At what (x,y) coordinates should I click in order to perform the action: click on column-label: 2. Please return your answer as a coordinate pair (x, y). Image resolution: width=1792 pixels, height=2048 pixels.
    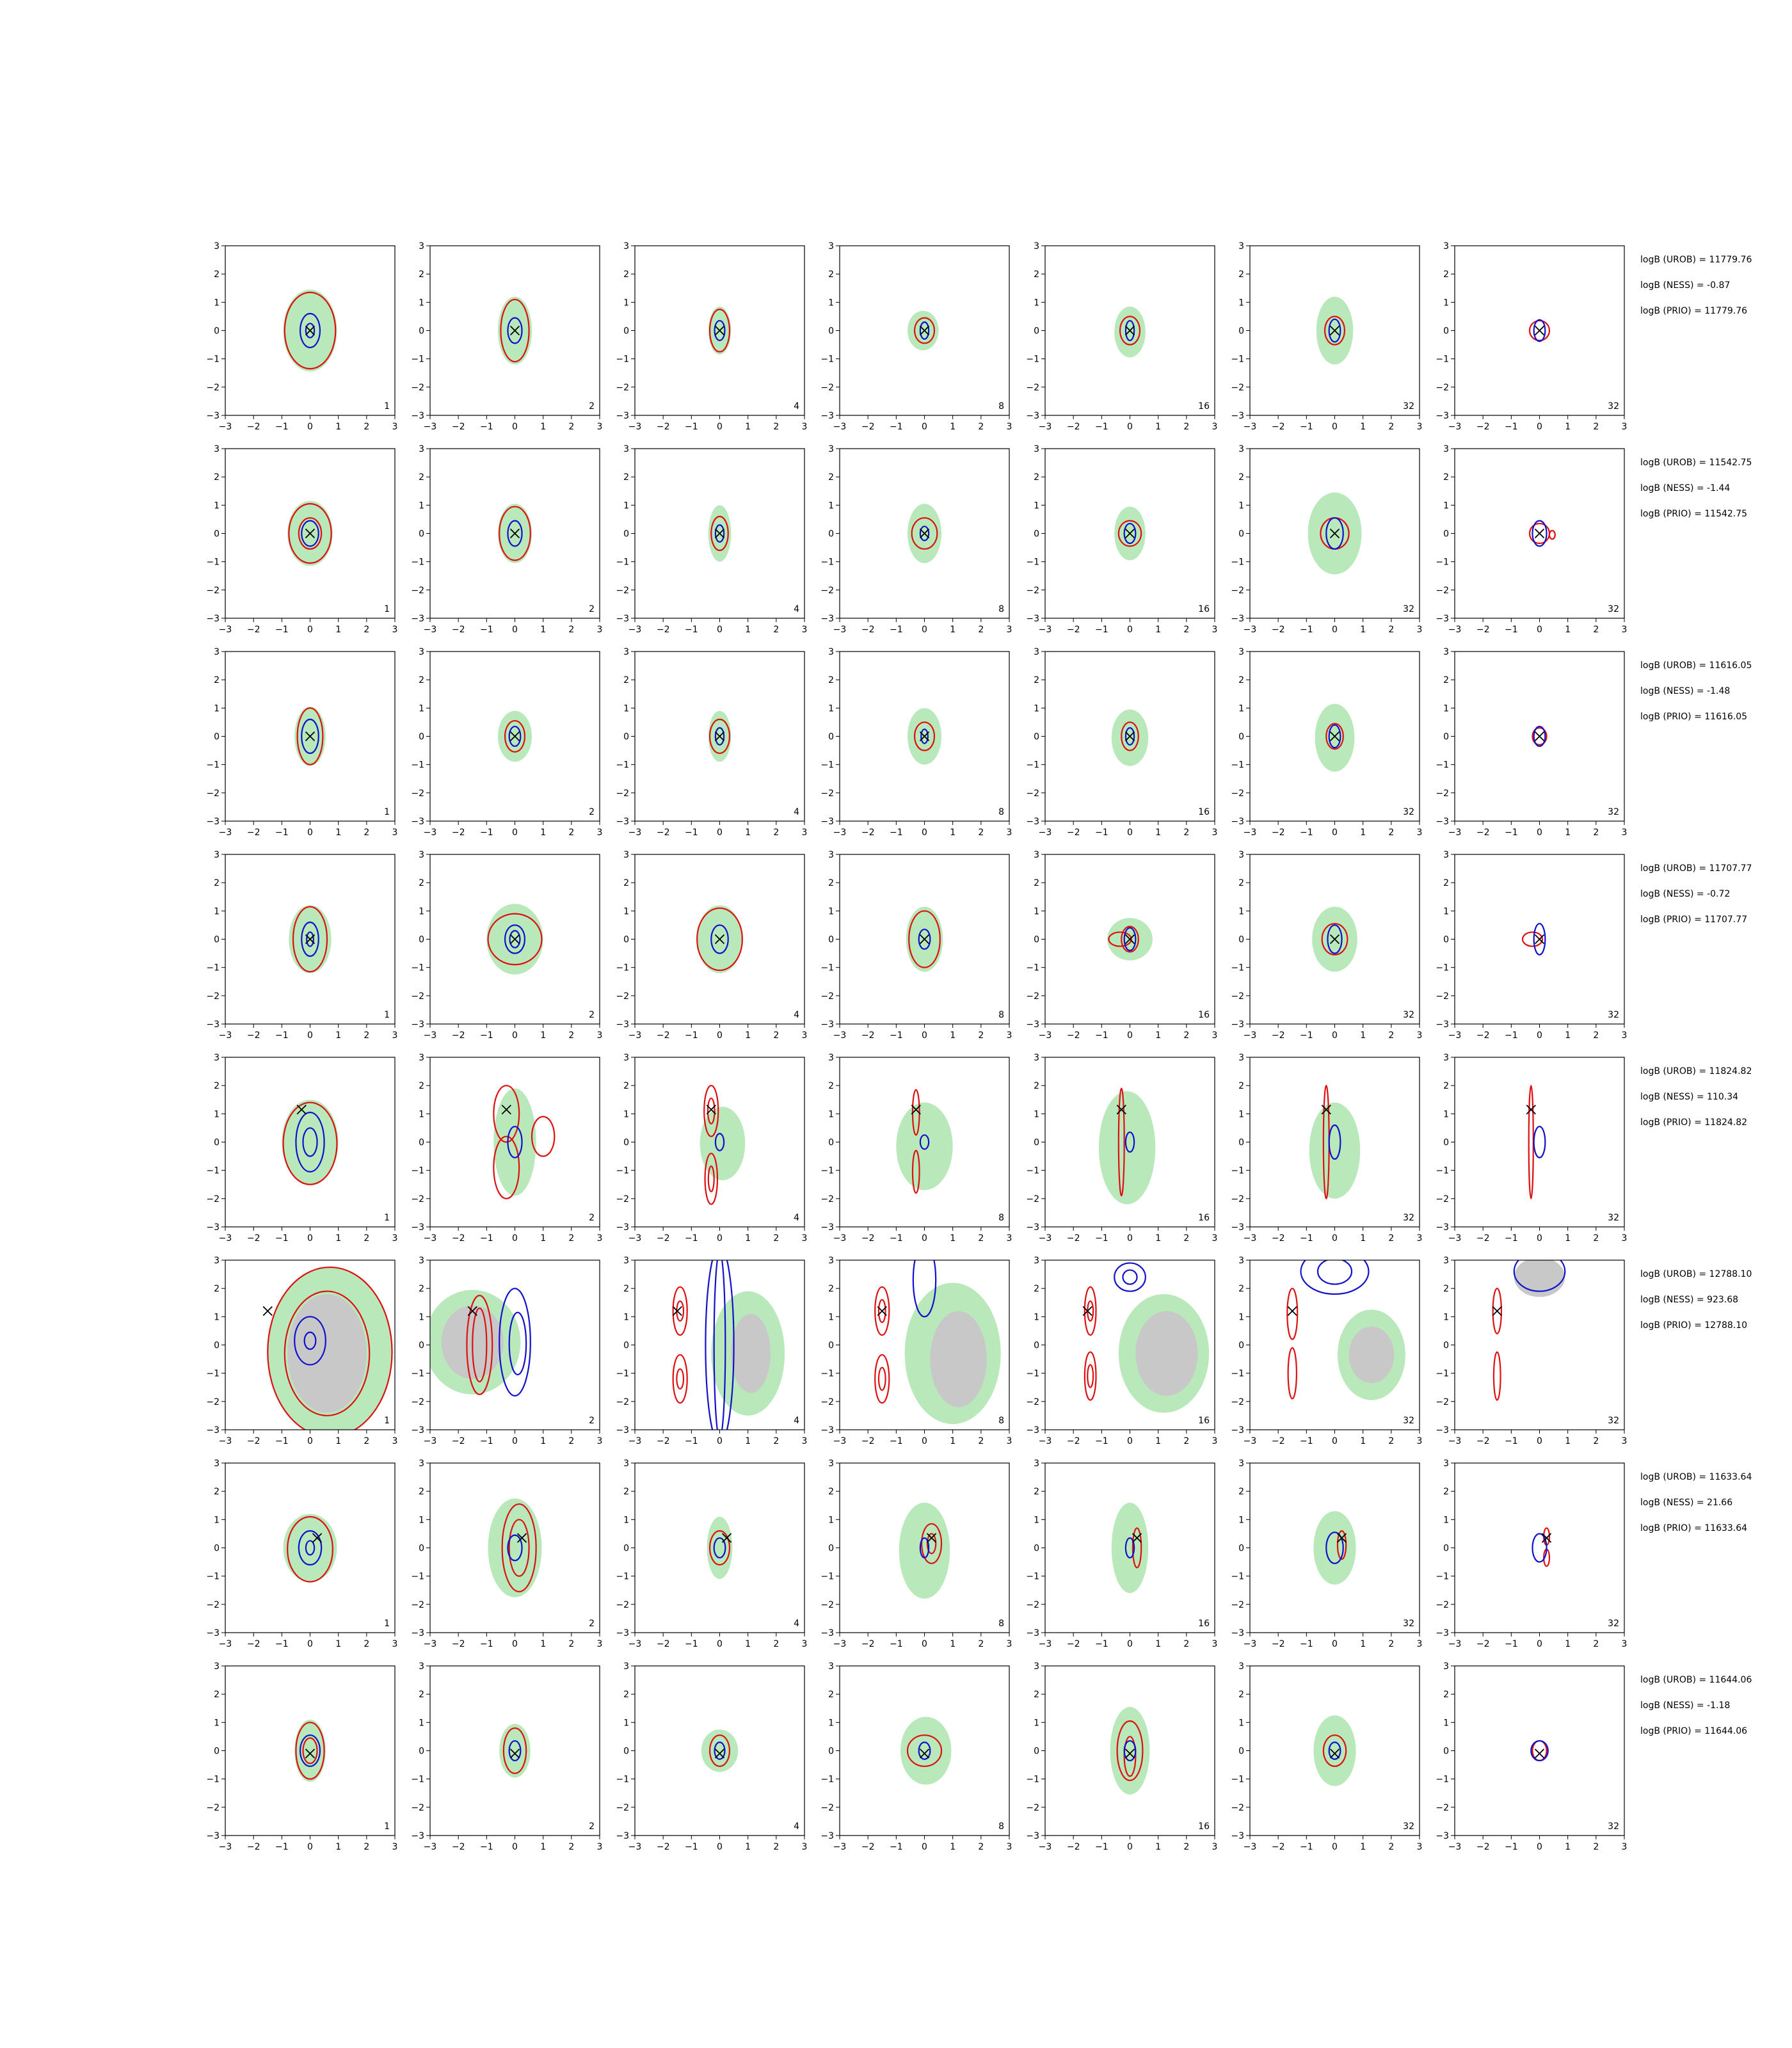
    Looking at the image, I should click on (592, 1421).